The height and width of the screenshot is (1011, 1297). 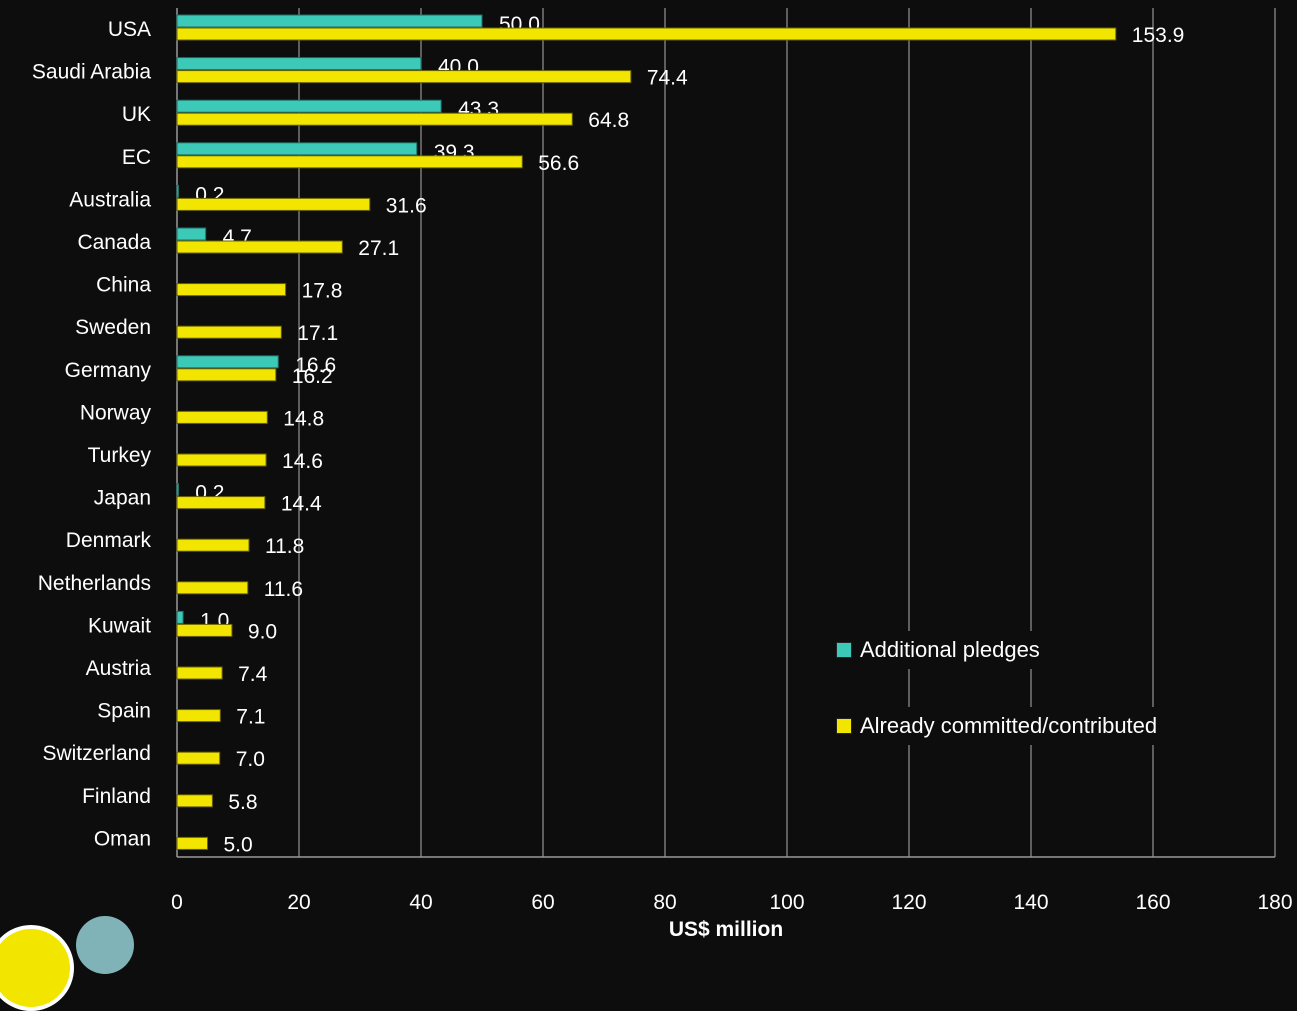 What do you see at coordinates (119, 625) in the screenshot?
I see `category-label: Kuwait` at bounding box center [119, 625].